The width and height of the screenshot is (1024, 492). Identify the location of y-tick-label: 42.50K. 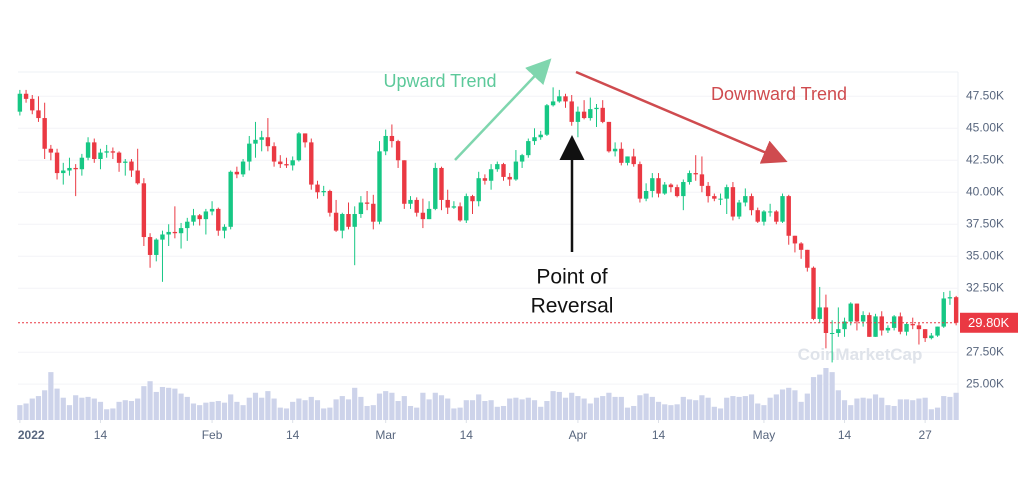
(985, 159).